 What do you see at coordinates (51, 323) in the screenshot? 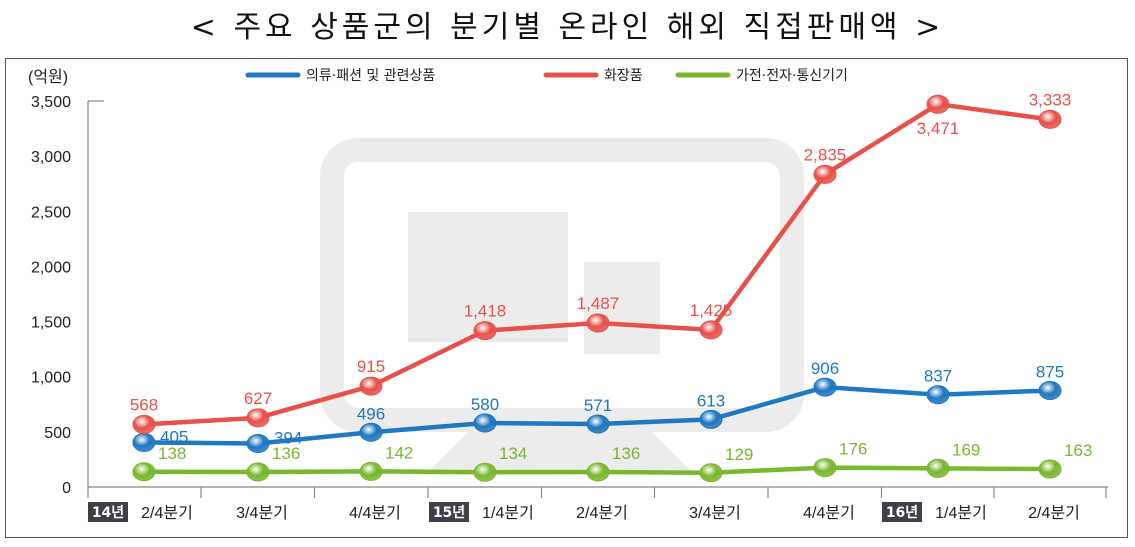
I see `y-tick-label: 1,500` at bounding box center [51, 323].